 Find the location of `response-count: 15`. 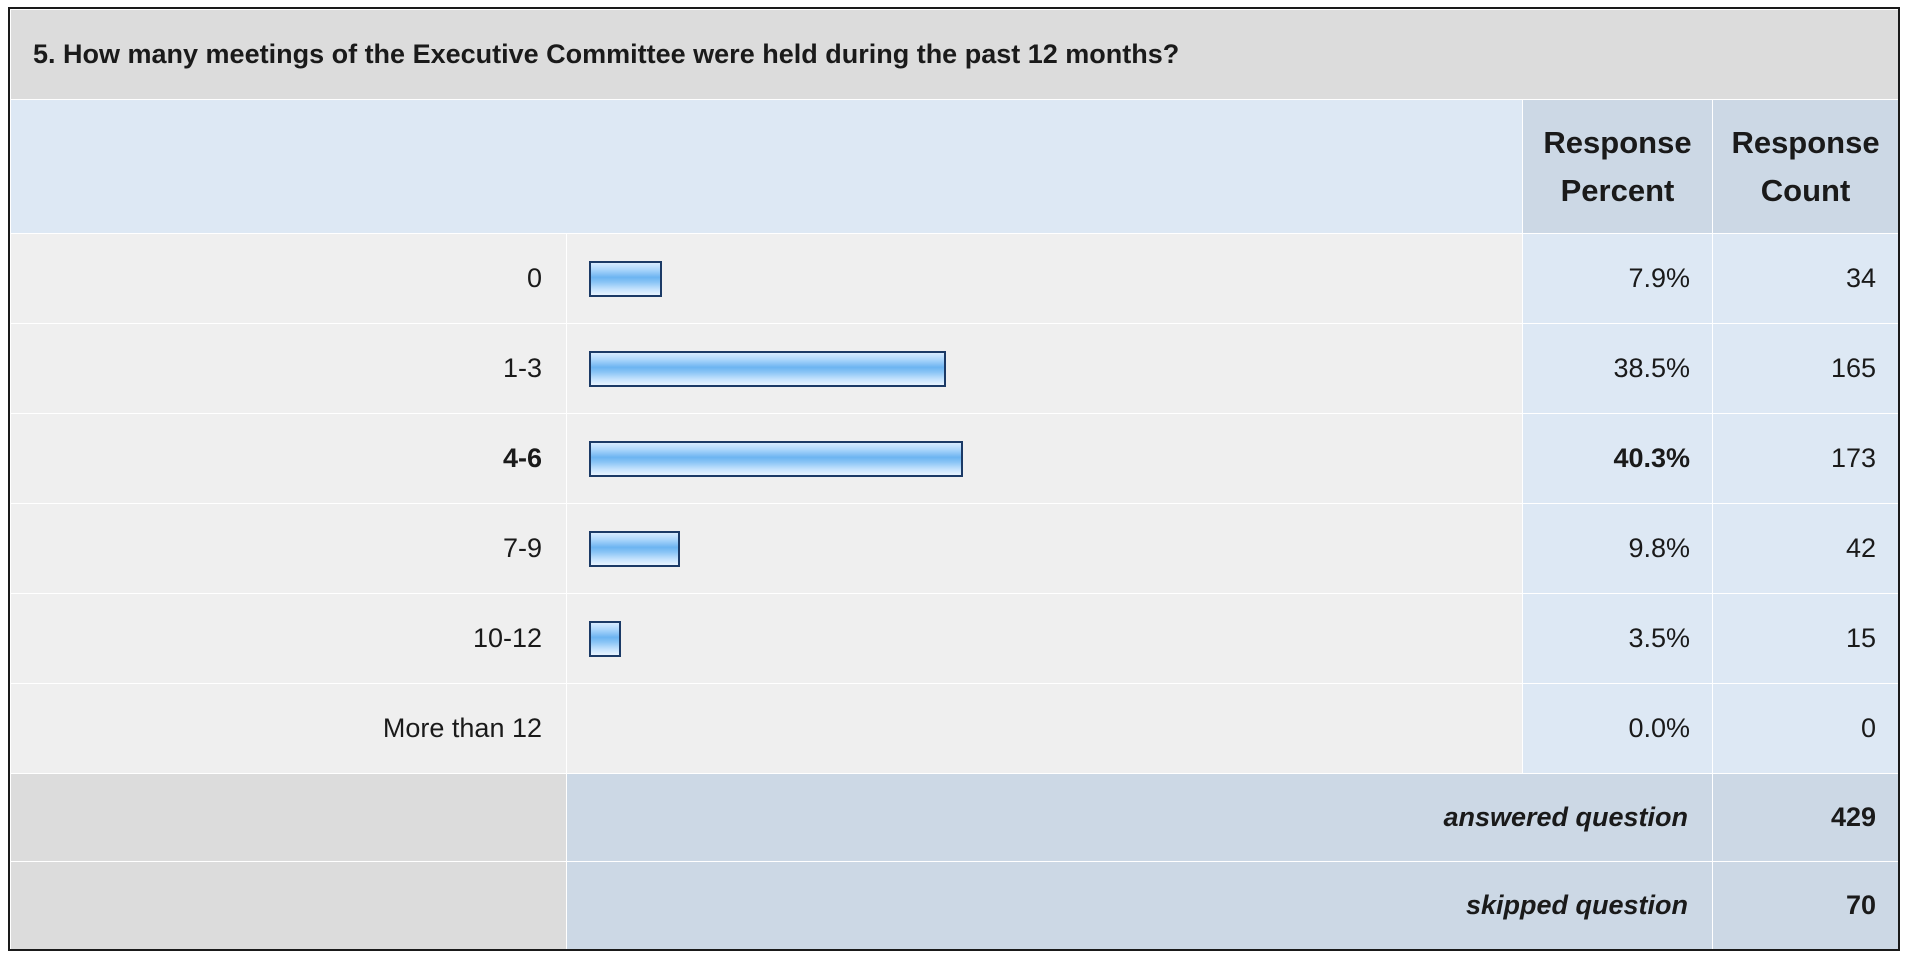

response-count: 15 is located at coordinates (1804, 638).